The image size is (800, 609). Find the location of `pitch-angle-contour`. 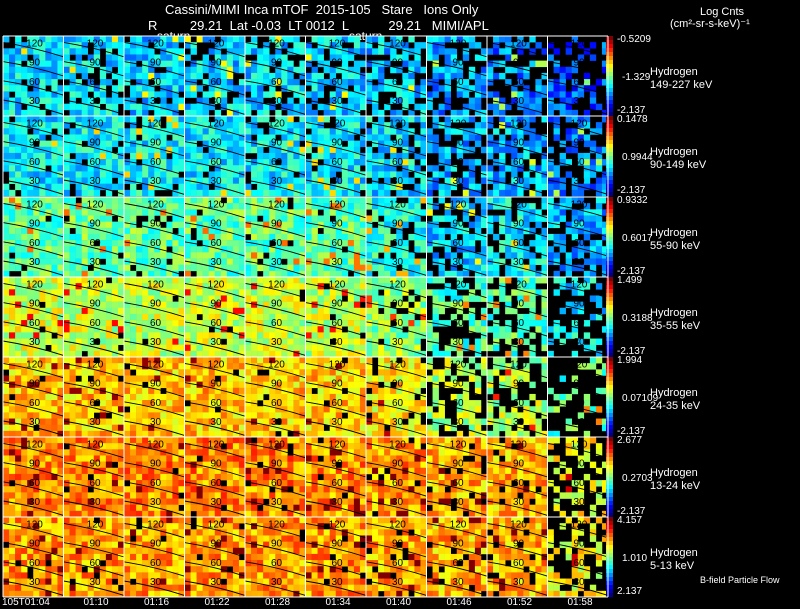

pitch-angle-contour is located at coordinates (33, 107).